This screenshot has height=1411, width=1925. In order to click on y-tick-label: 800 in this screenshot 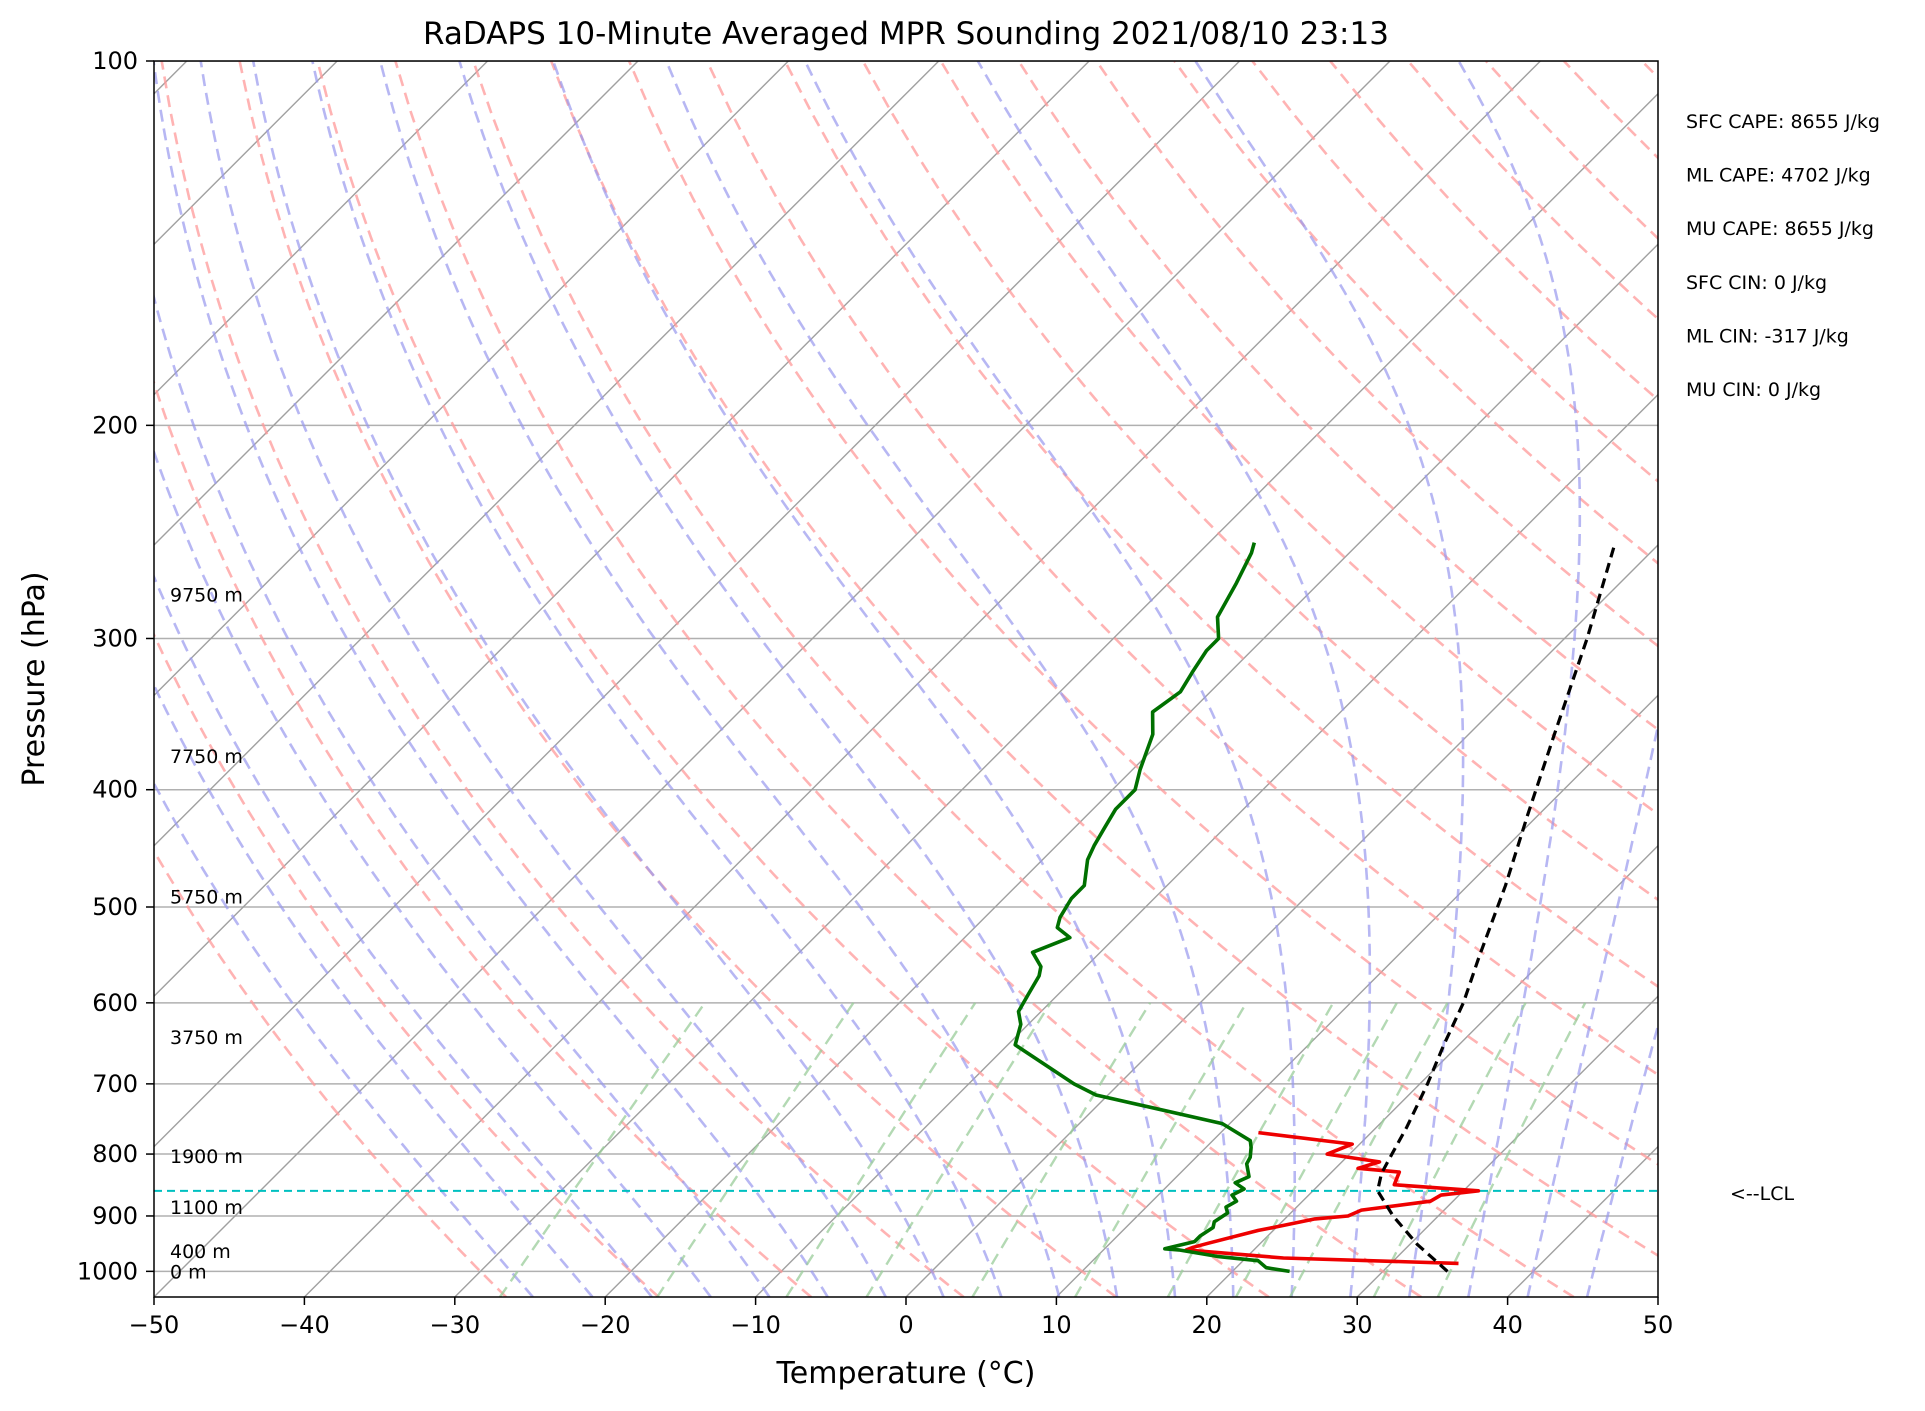, I will do `click(115, 1154)`.